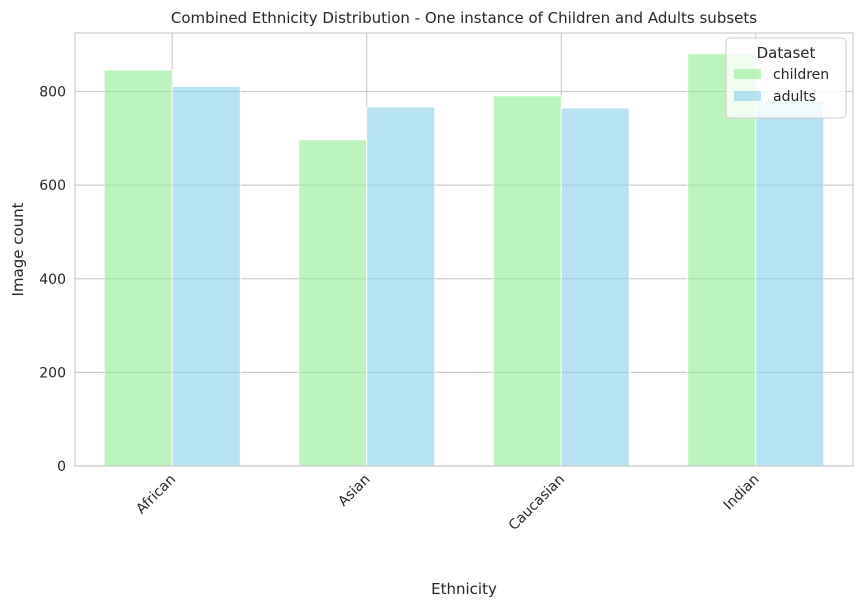 The image size is (860, 607). Describe the element at coordinates (18, 249) in the screenshot. I see `y-axis-label: Image count` at that location.